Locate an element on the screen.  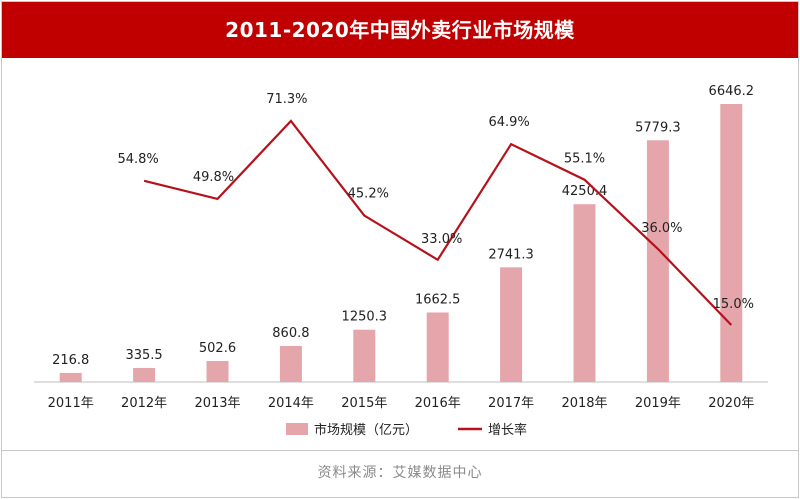
x-tick-label: 2019年 is located at coordinates (658, 403).